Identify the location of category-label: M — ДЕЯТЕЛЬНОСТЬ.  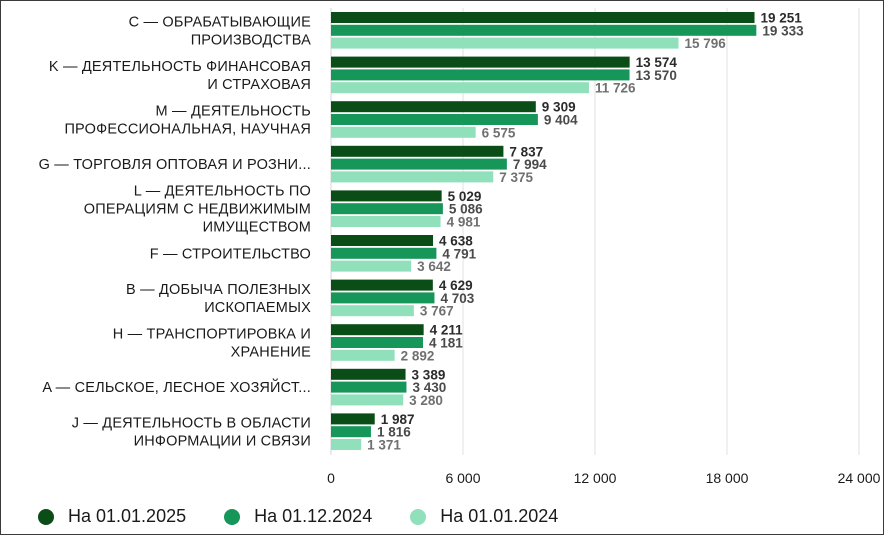
(233, 112).